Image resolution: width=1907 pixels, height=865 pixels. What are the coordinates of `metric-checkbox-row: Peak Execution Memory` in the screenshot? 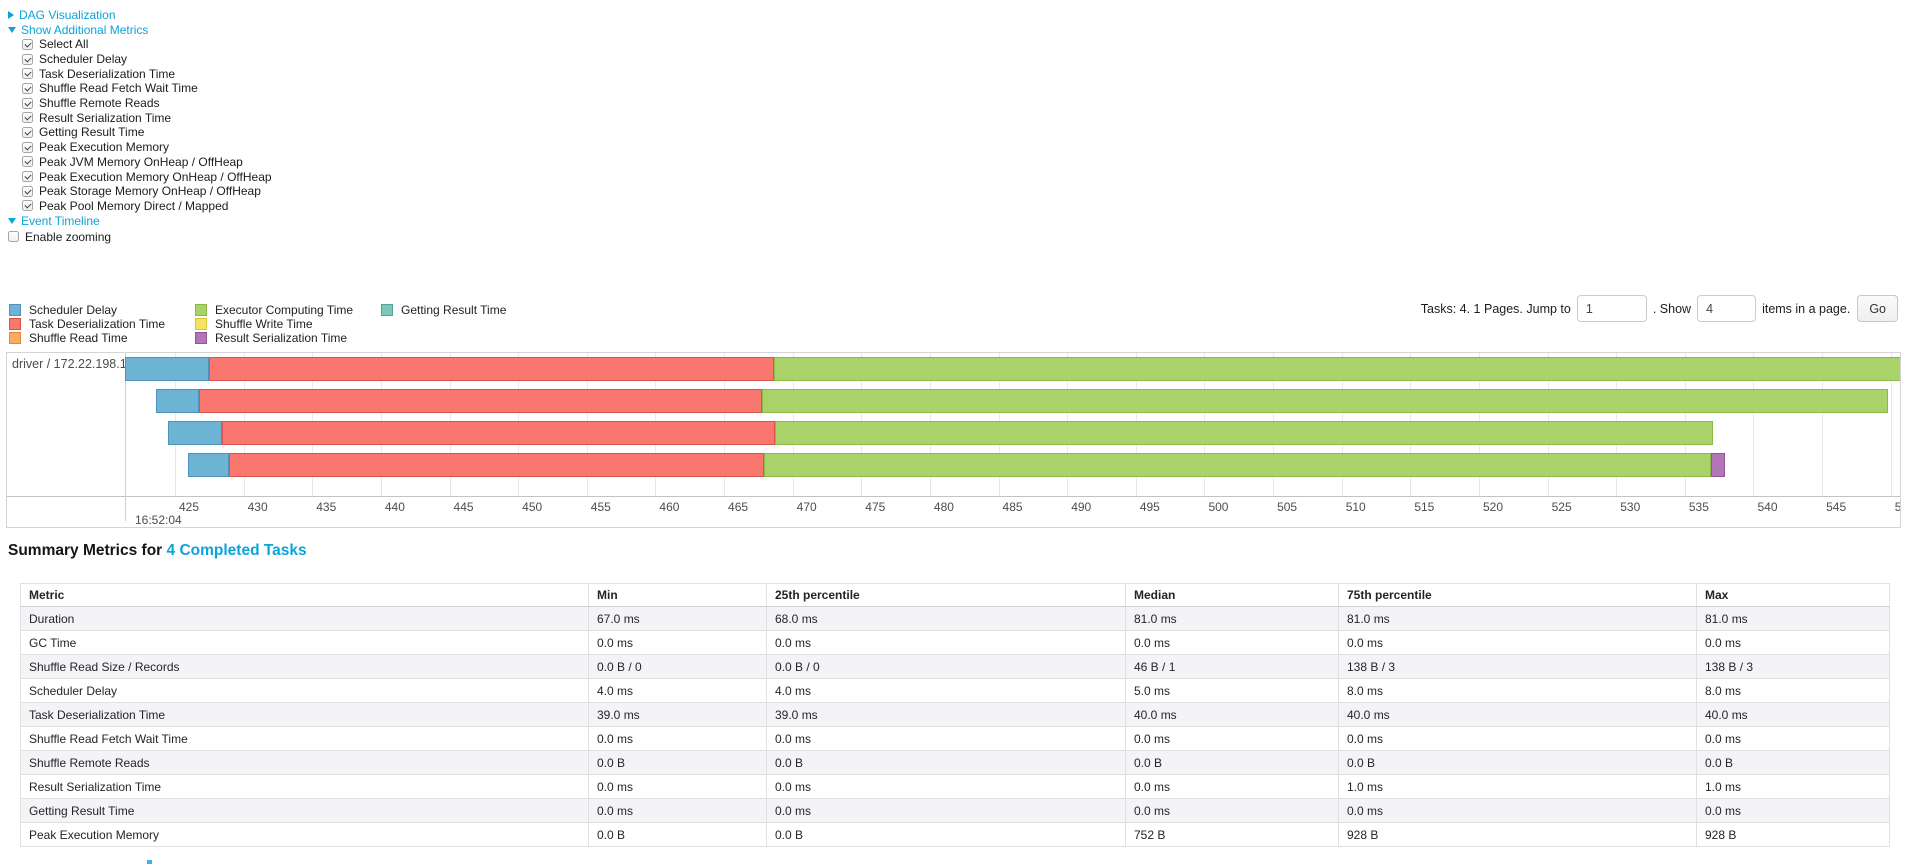 It's located at (147, 147).